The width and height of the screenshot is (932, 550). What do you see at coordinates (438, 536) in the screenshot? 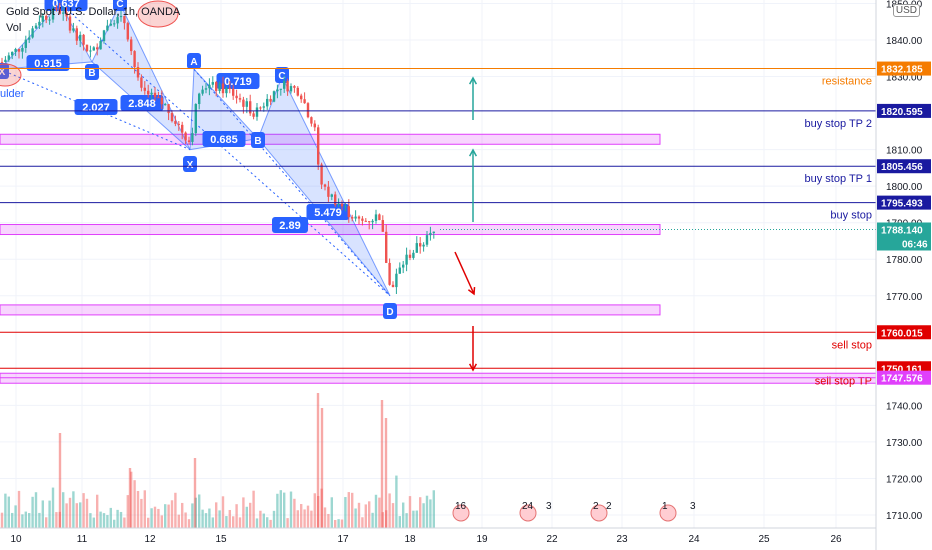
I see `time-axis: 10 11 12 15 17 18 19 22 23 24 25 26` at bounding box center [438, 536].